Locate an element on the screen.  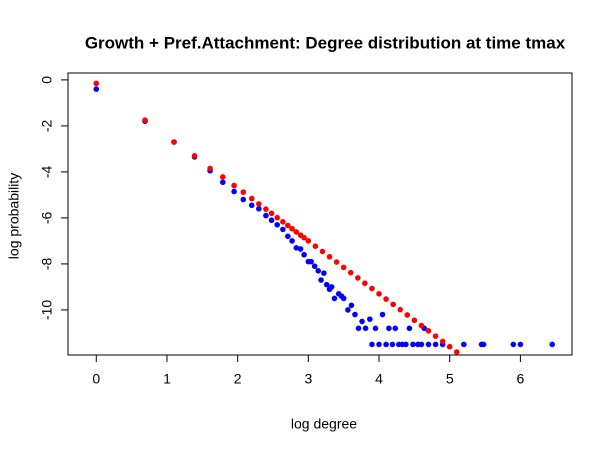
x-tick-label: 2 is located at coordinates (238, 379).